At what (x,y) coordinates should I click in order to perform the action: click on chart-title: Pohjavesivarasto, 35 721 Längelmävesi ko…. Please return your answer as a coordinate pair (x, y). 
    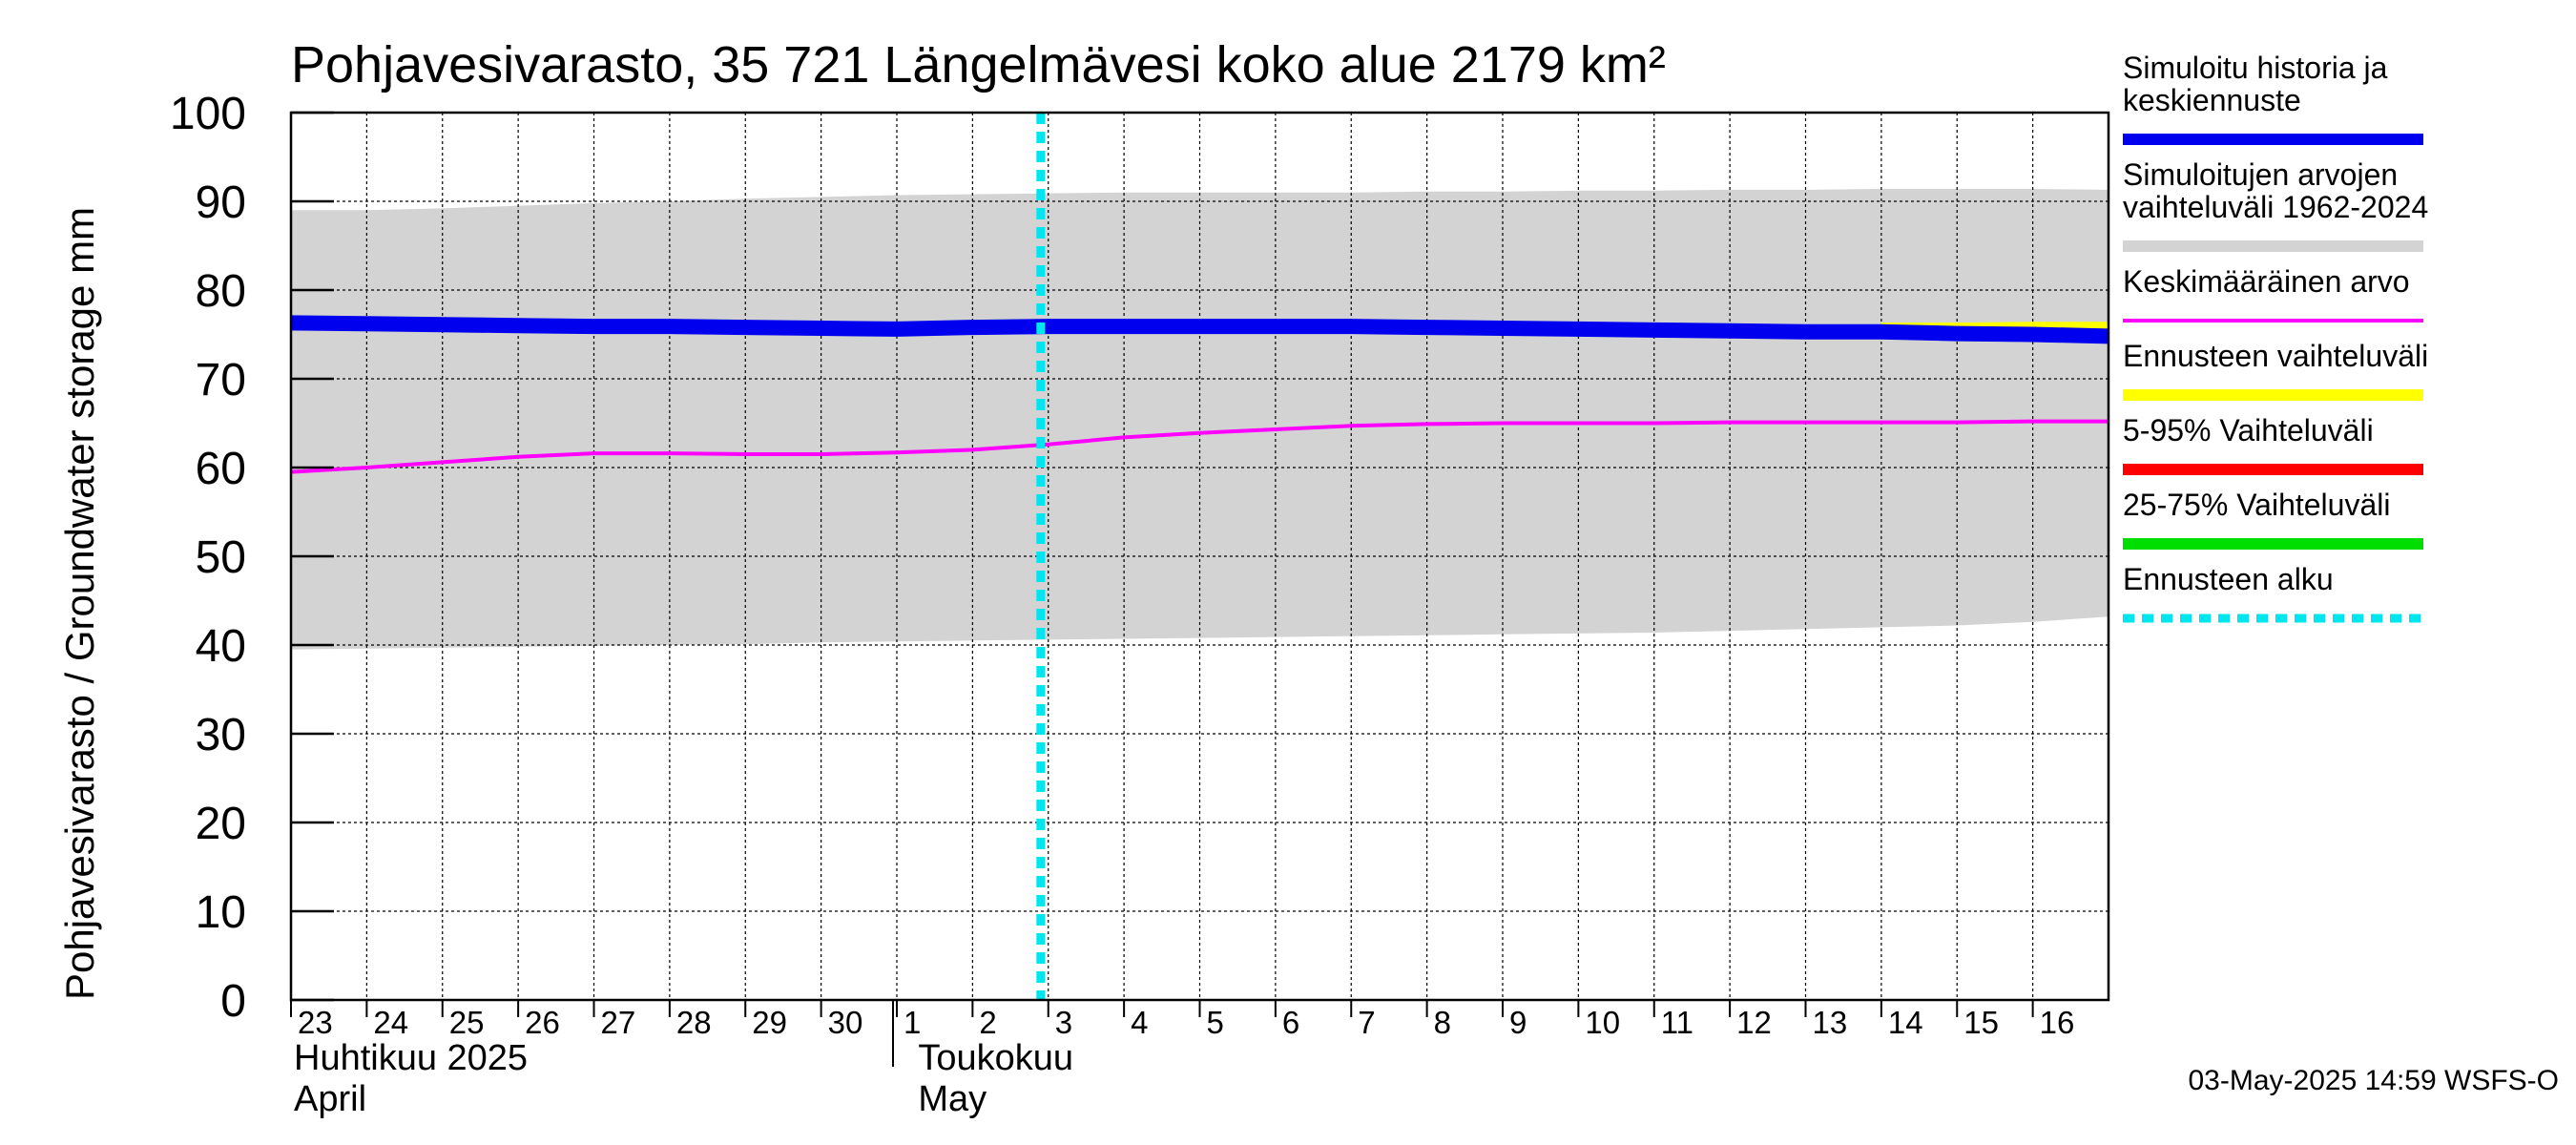
    Looking at the image, I should click on (978, 65).